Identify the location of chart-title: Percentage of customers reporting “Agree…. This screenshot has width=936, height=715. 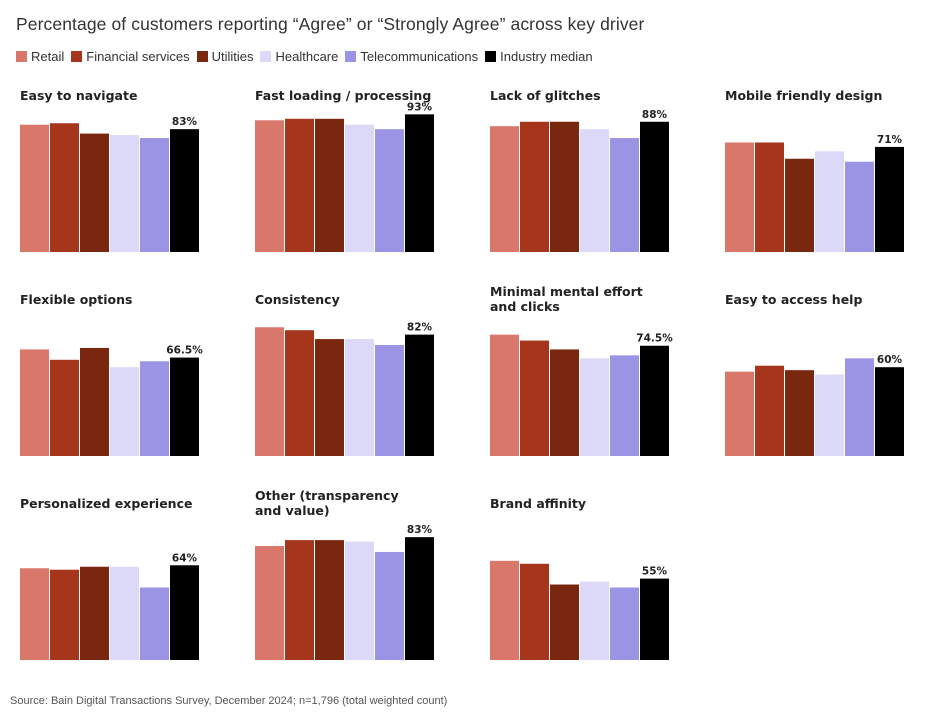
(330, 24).